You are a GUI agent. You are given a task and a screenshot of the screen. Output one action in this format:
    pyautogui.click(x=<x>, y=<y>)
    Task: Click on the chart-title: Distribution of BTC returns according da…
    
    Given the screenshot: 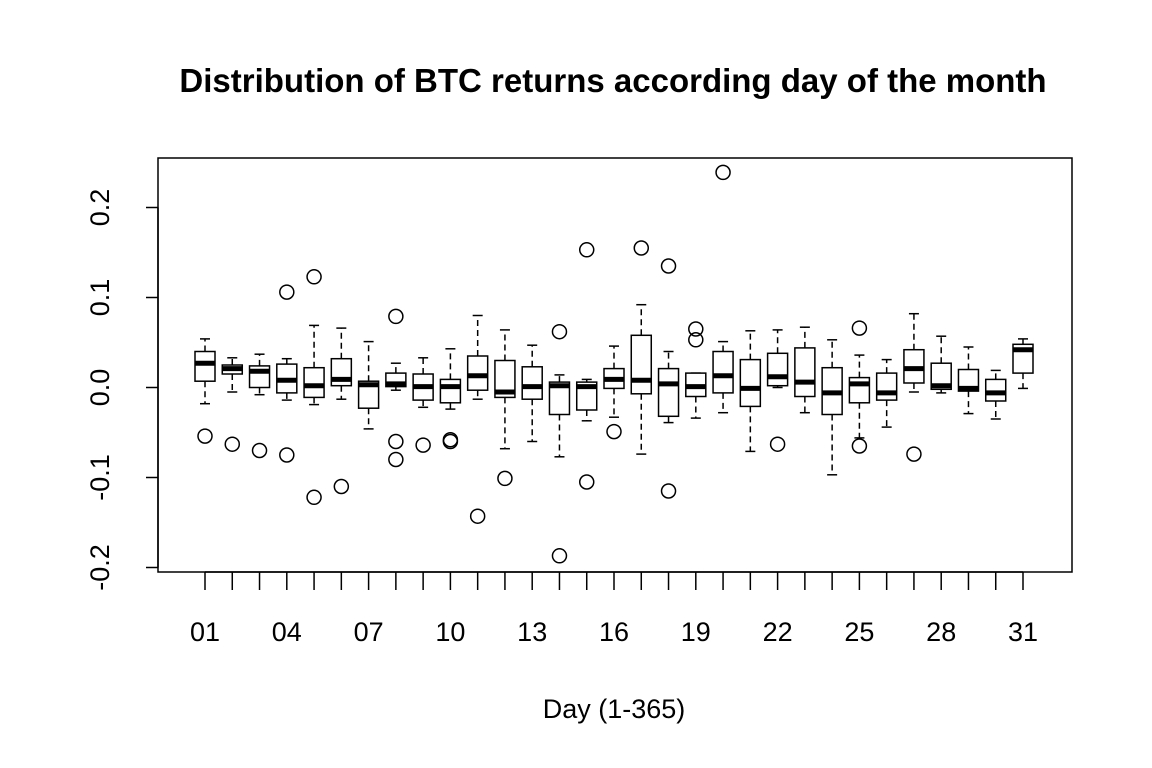 What is the action you would take?
    pyautogui.click(x=612, y=80)
    